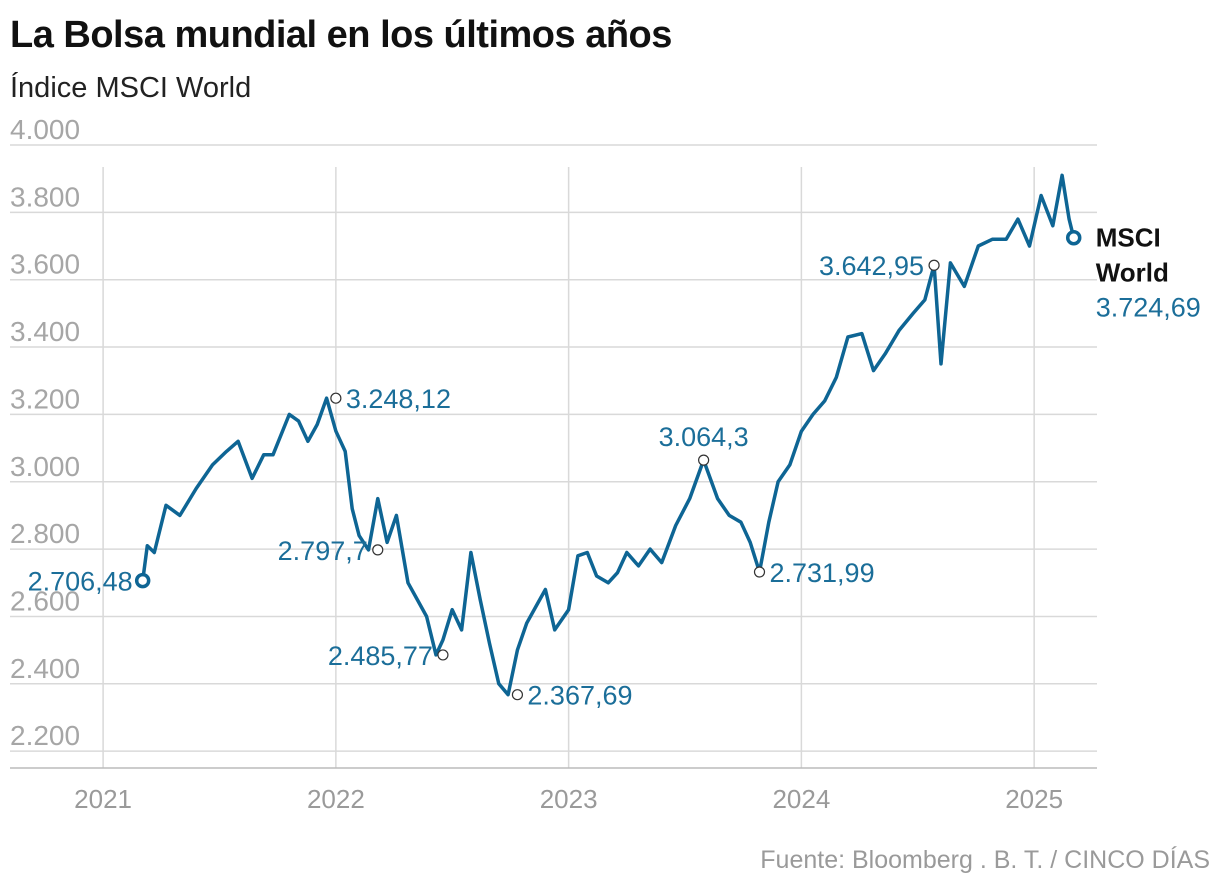  What do you see at coordinates (131, 88) in the screenshot?
I see `chart-subtitle: Índice MSCI World` at bounding box center [131, 88].